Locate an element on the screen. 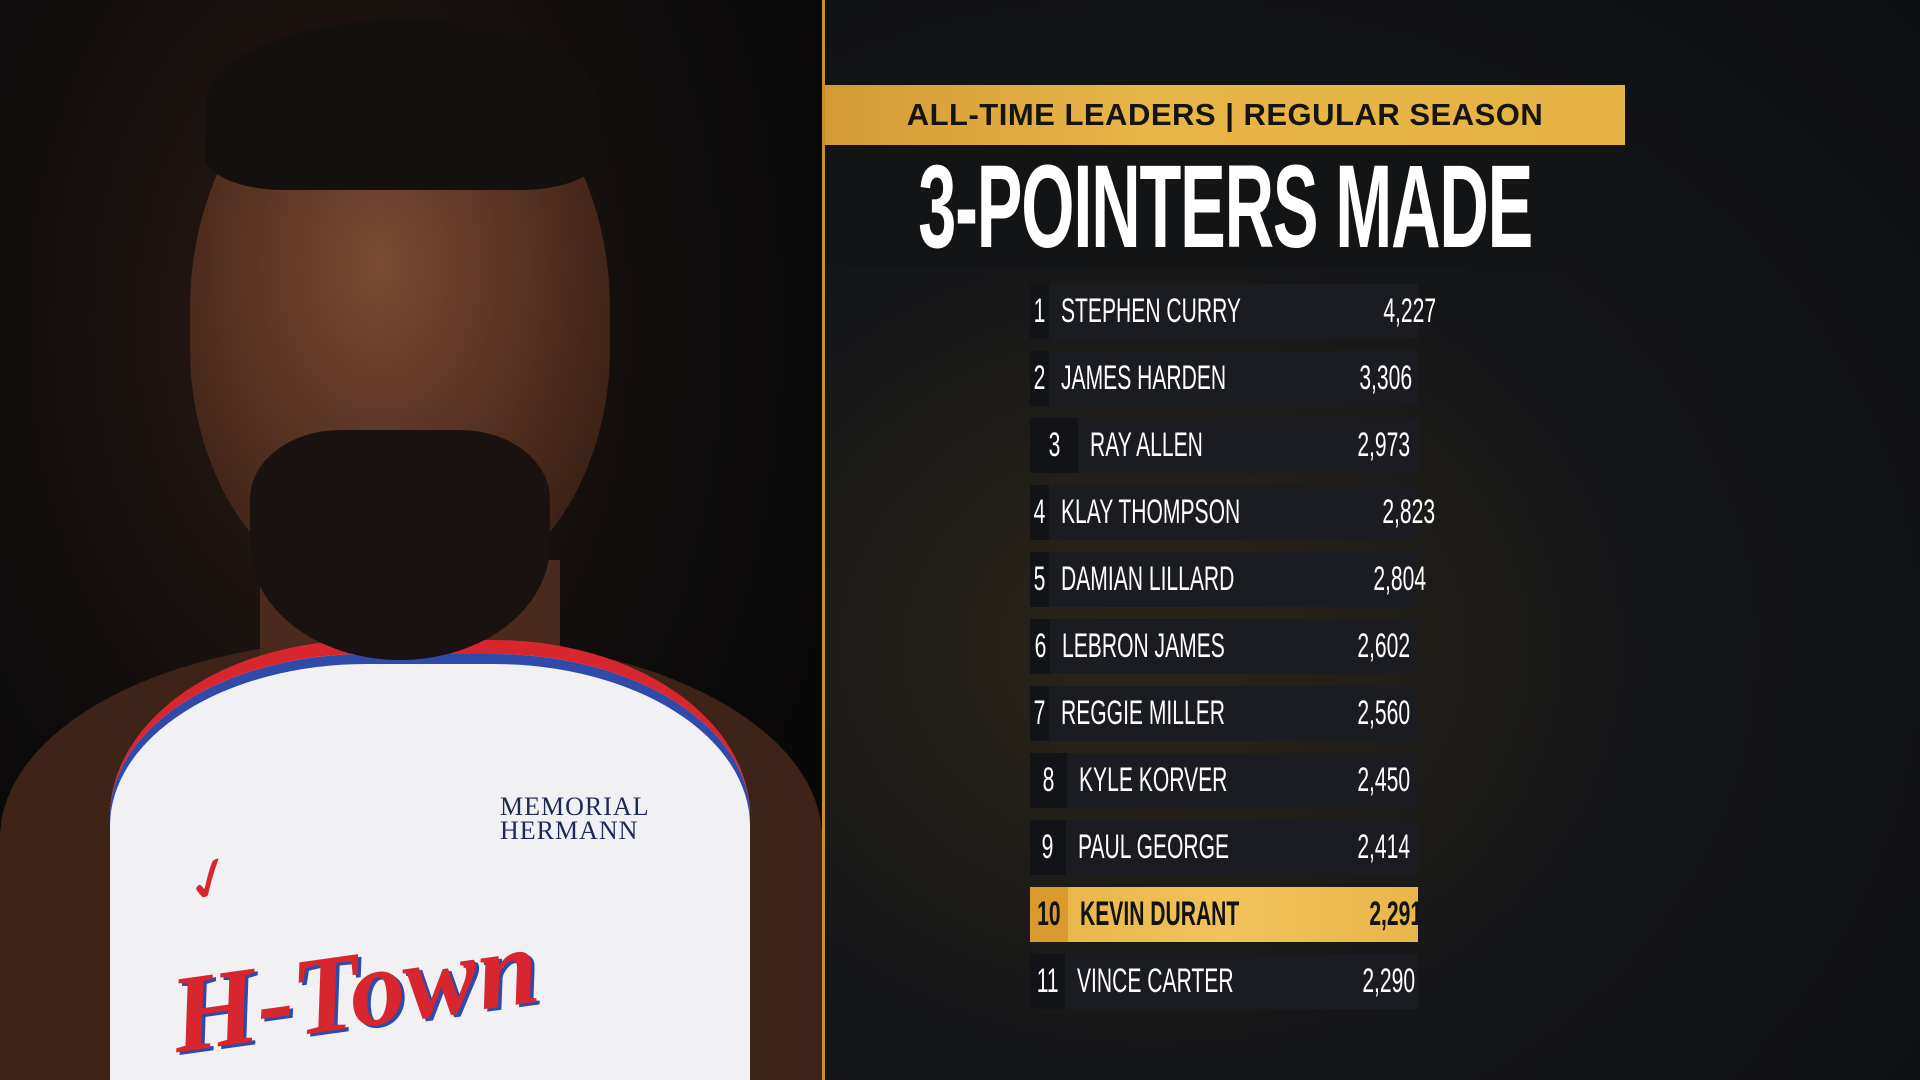 The height and width of the screenshot is (1080, 1920). rank-cell: 11 is located at coordinates (1048, 981).